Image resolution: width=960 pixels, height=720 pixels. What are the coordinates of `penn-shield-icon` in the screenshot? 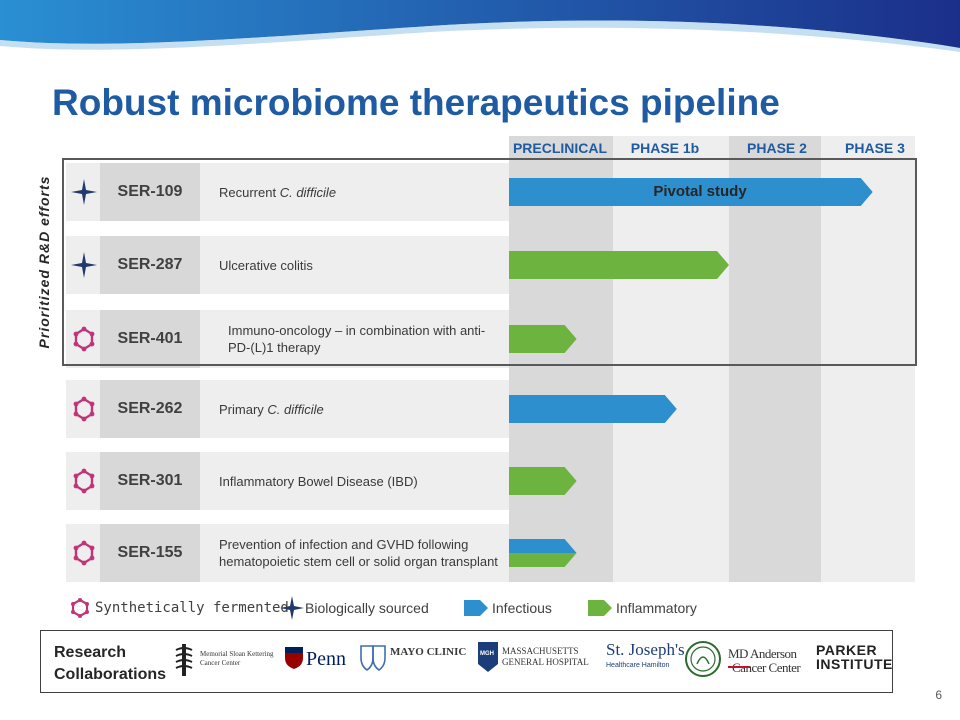 It's located at (294, 658).